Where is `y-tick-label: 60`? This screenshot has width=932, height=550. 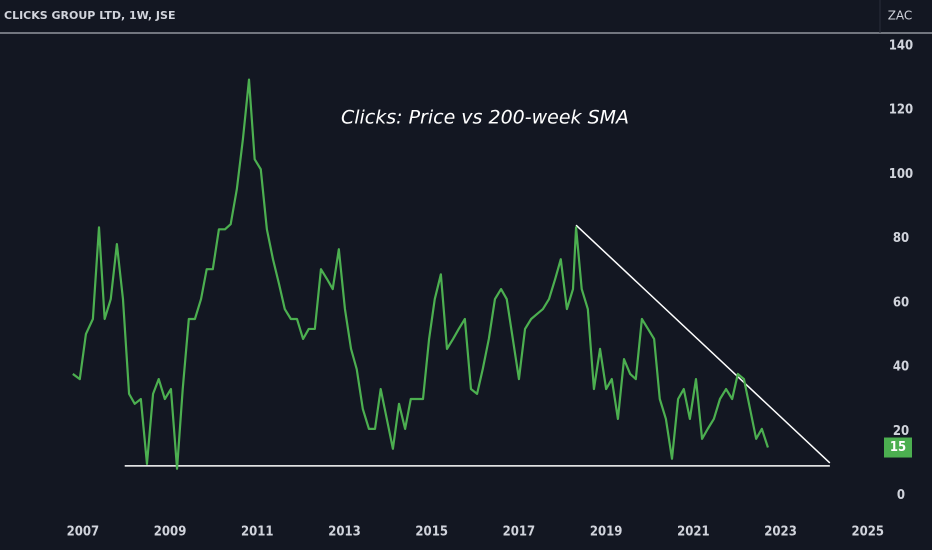 y-tick-label: 60 is located at coordinates (901, 302).